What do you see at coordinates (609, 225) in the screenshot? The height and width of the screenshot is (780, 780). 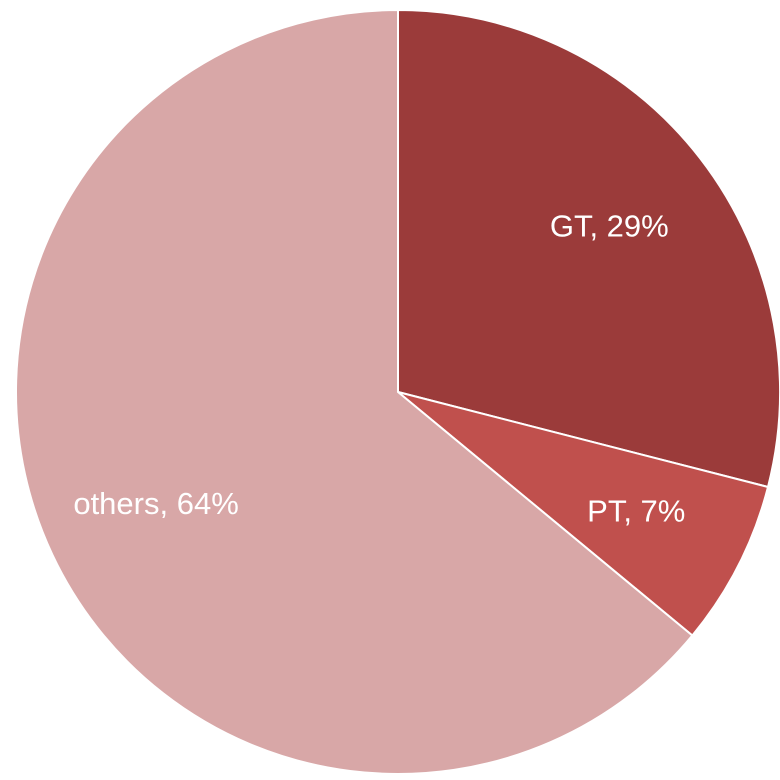 I see `data-label: GT, 29%` at bounding box center [609, 225].